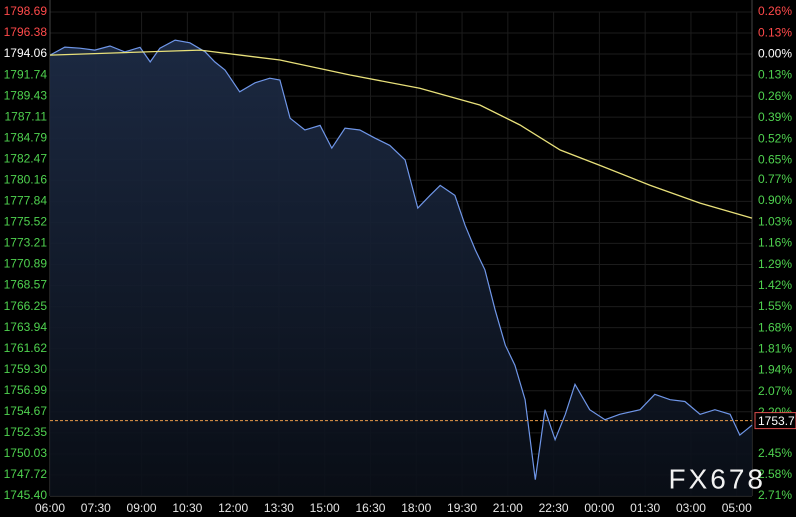 The height and width of the screenshot is (517, 796). What do you see at coordinates (26, 390) in the screenshot?
I see `y-tick-label: 1756.99` at bounding box center [26, 390].